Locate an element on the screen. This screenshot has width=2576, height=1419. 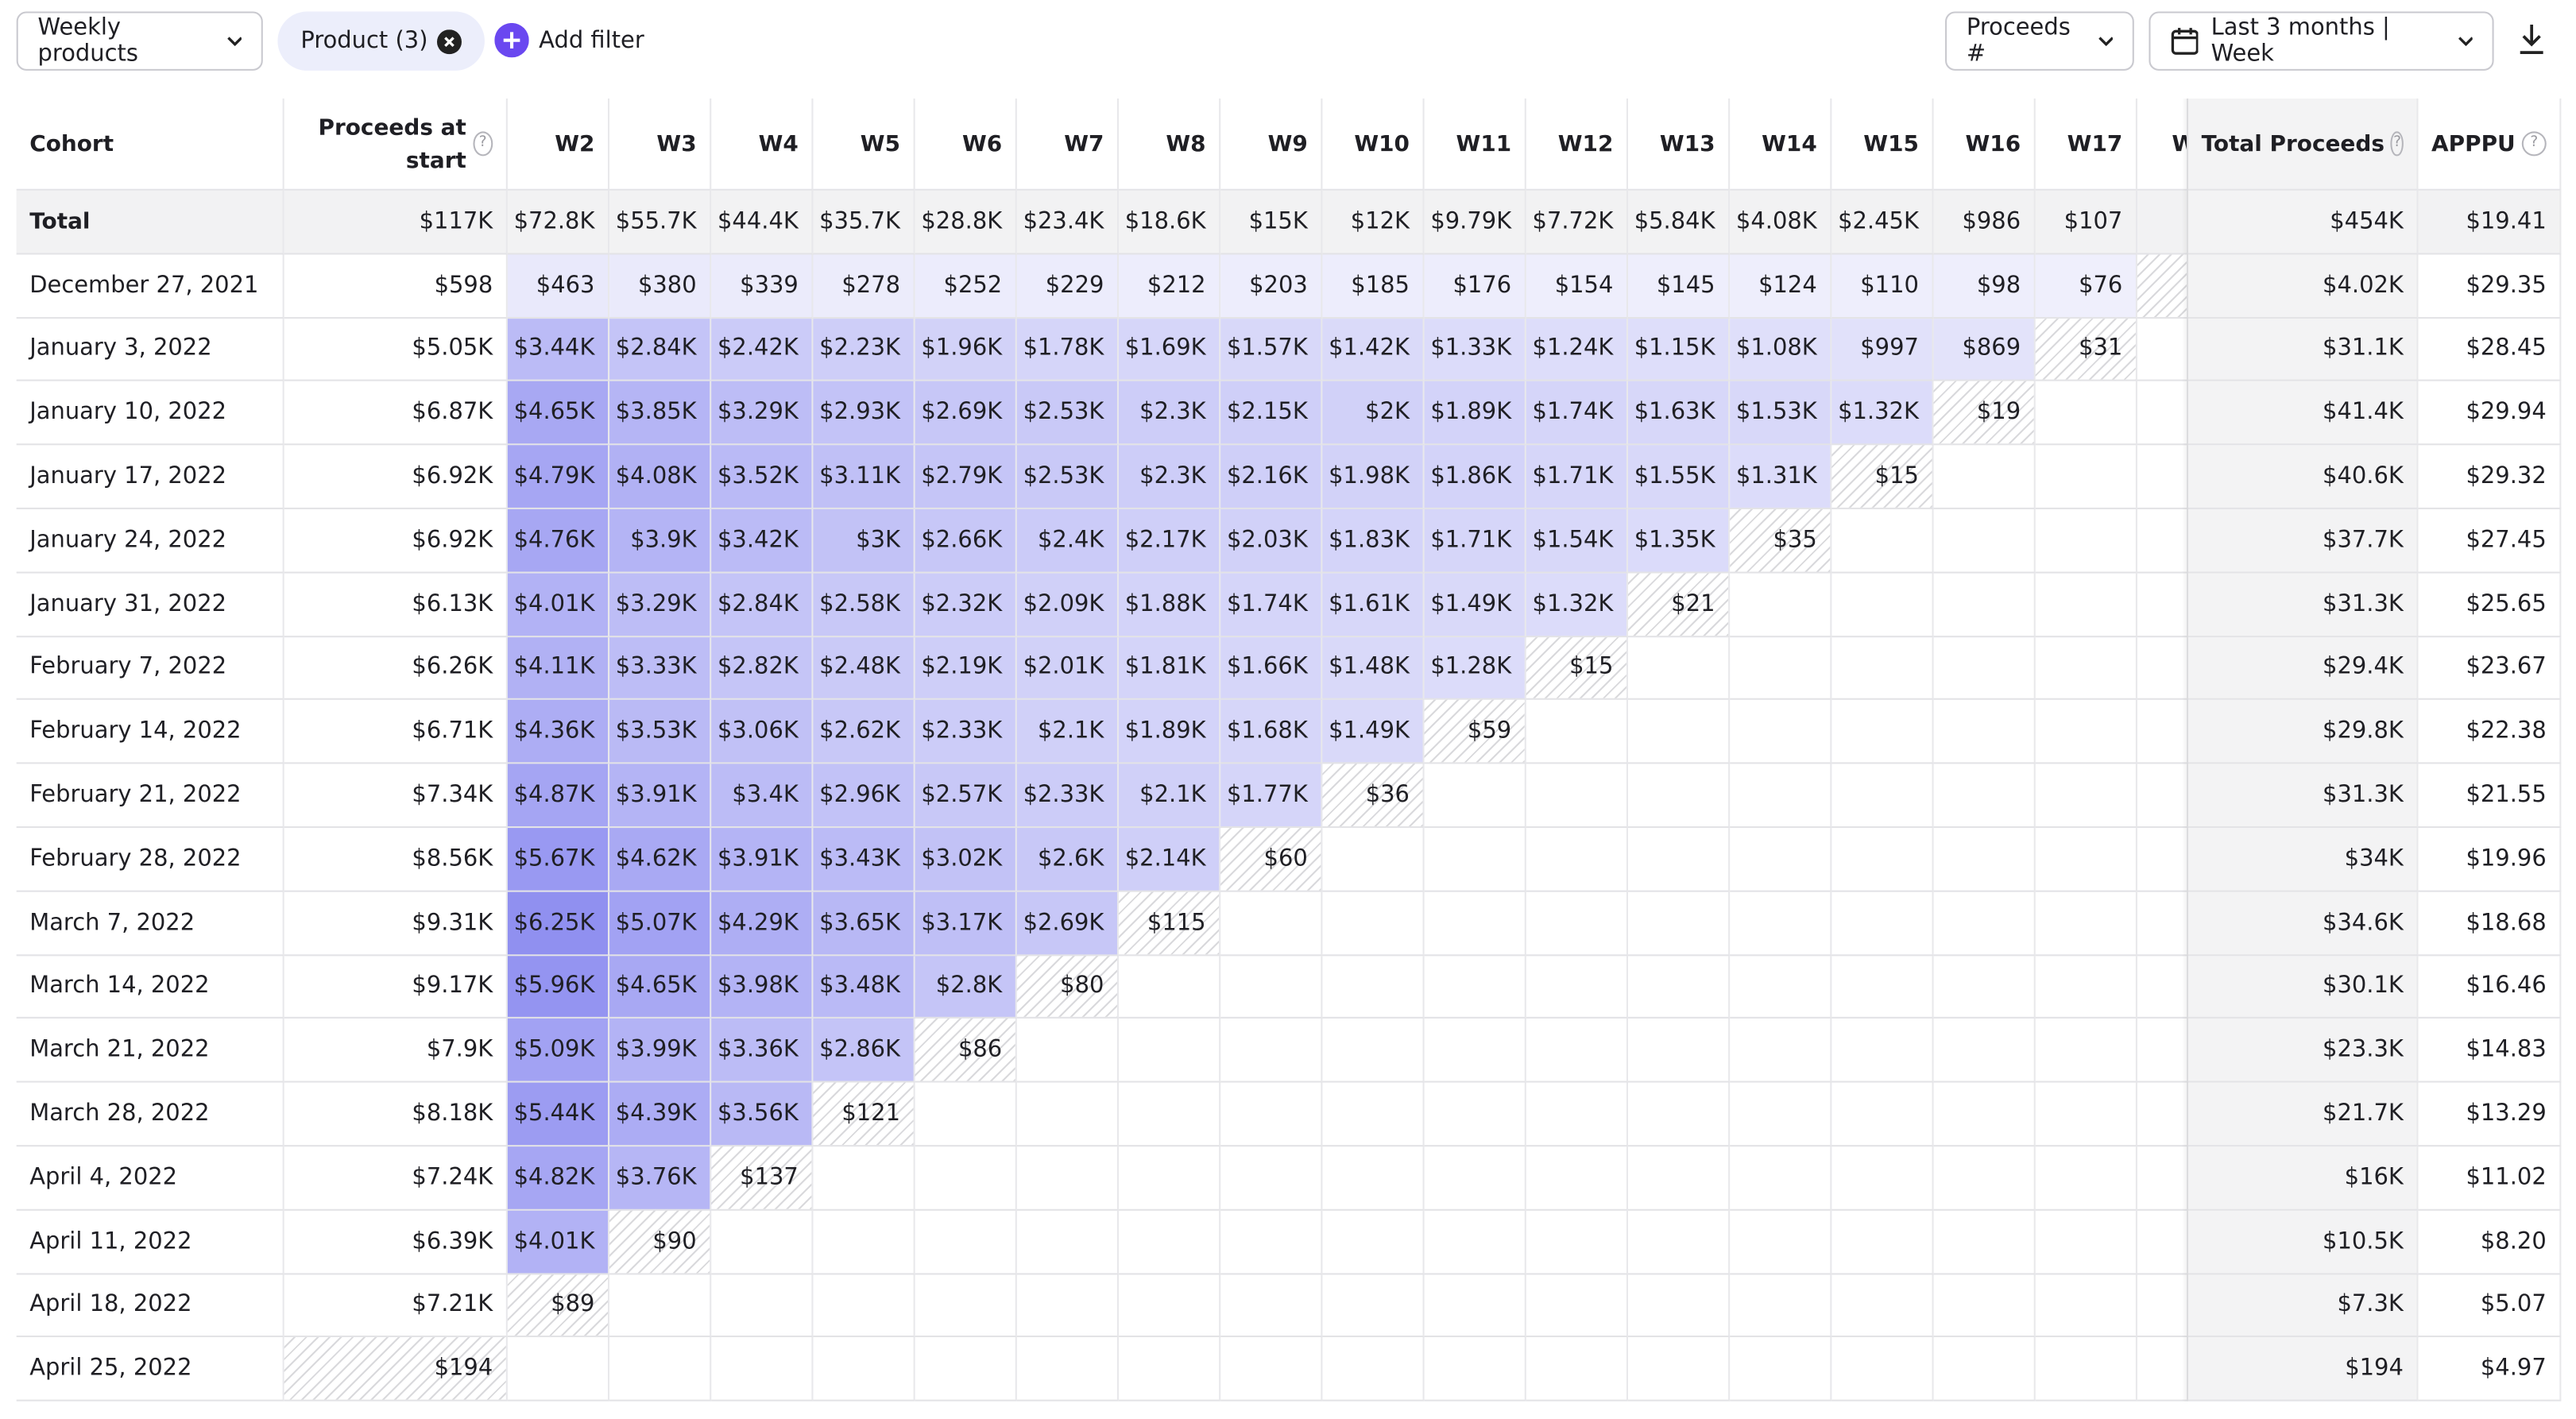
cell-text: $463 is located at coordinates (565, 285).